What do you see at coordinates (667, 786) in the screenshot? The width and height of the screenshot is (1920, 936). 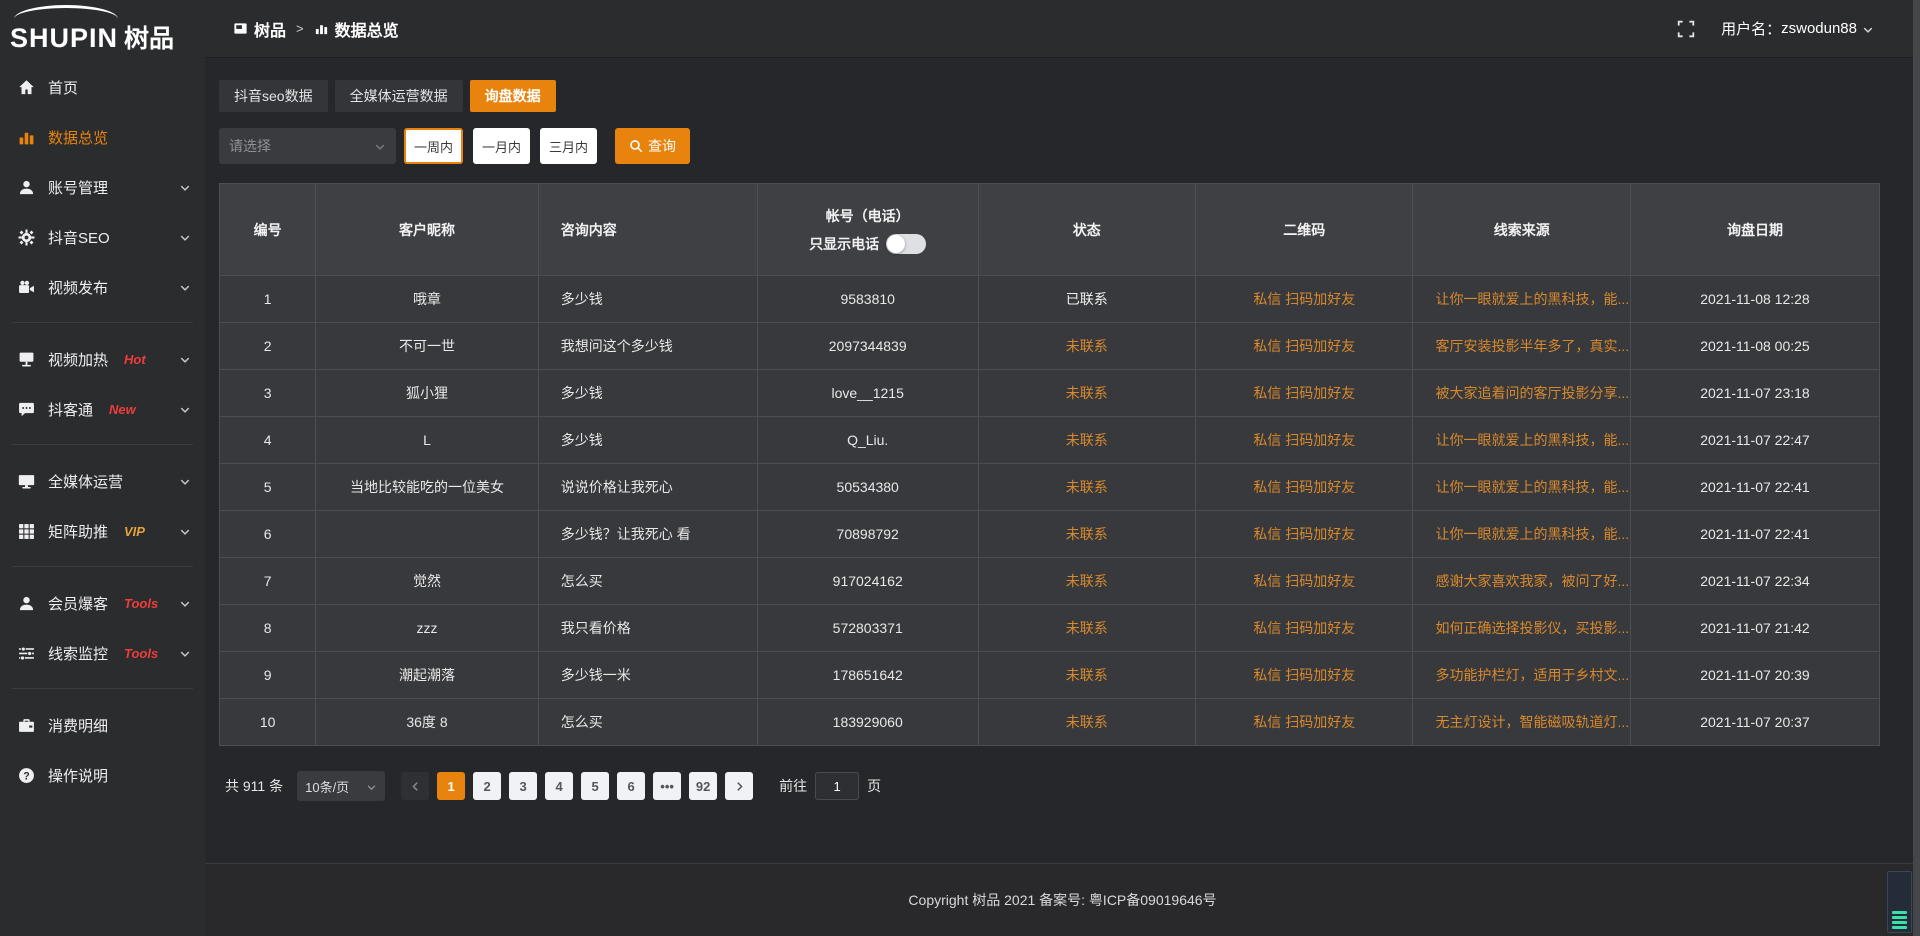 I see `page-ellipsis-button: •••` at bounding box center [667, 786].